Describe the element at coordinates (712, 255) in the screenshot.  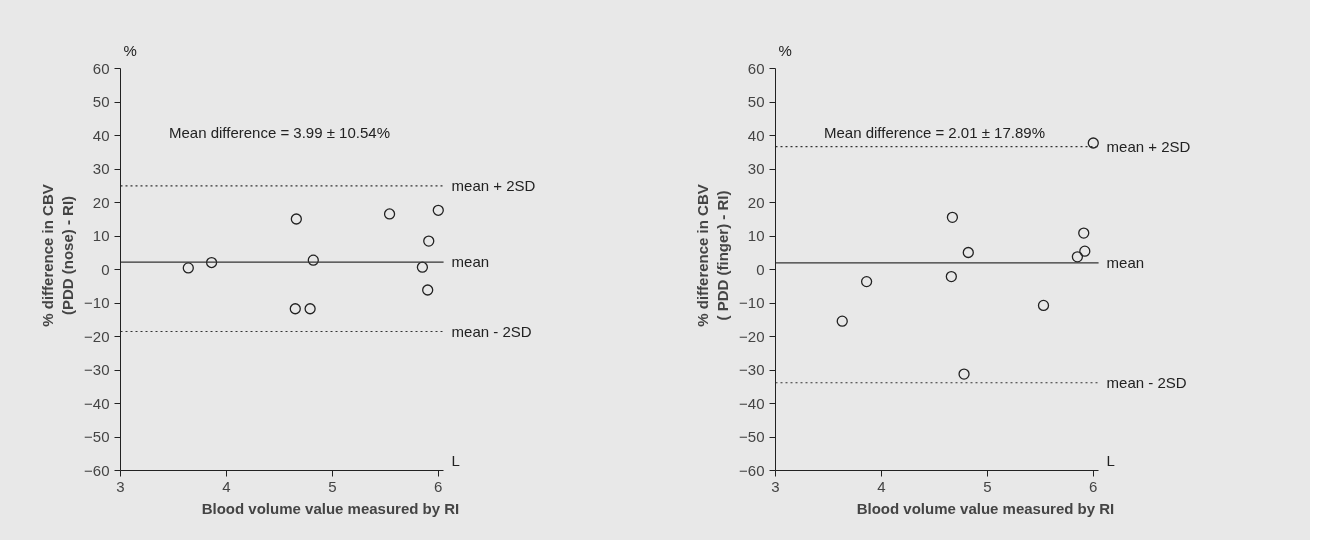
I see `y-axis-title: % difference in CBV ( PDD (finger) - RI)` at that location.